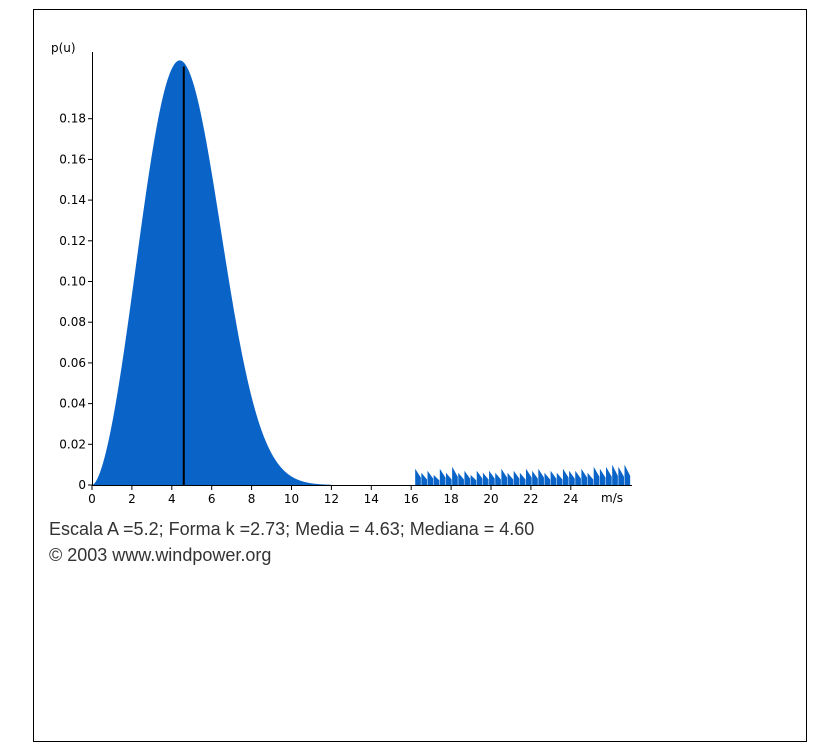 This screenshot has width=814, height=750. I want to click on x-tick-label: 2, so click(132, 499).